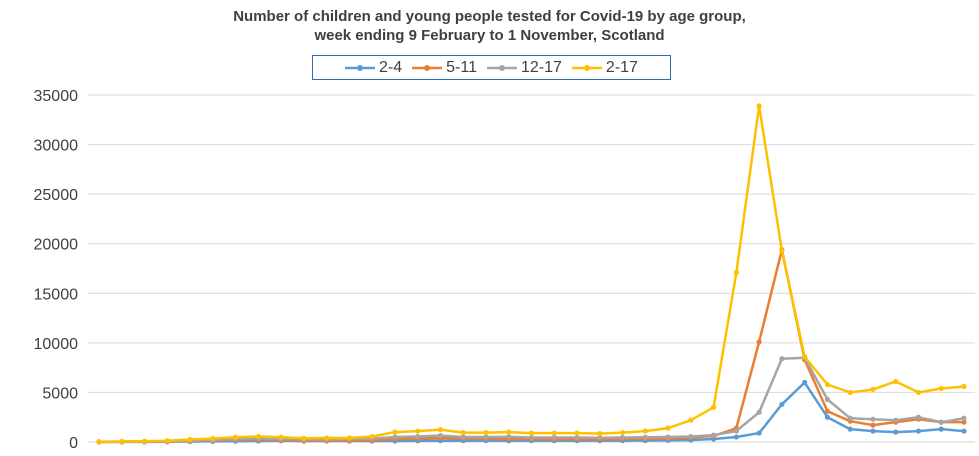 Image resolution: width=979 pixels, height=456 pixels. What do you see at coordinates (391, 67) in the screenshot?
I see `legend-label: 2-4` at bounding box center [391, 67].